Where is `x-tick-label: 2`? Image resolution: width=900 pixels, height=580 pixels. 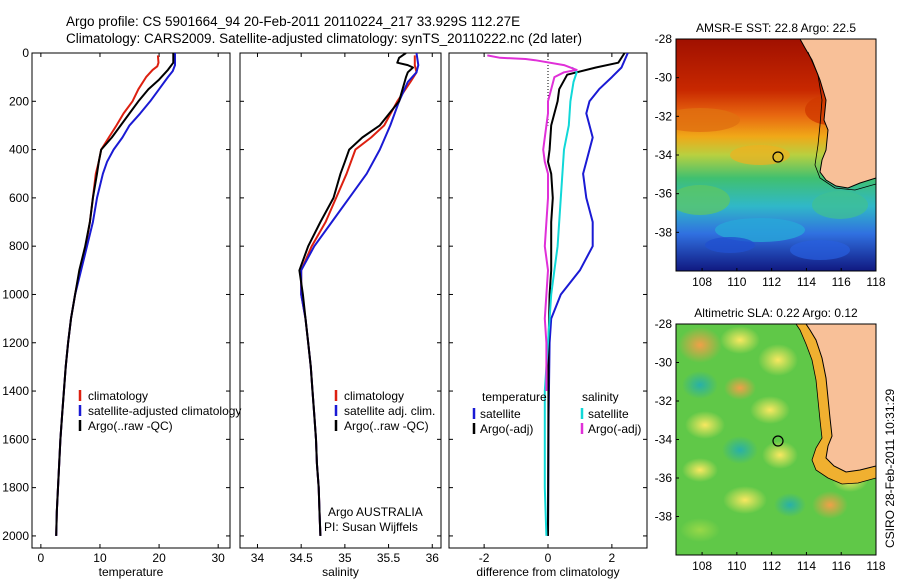
x-tick-label: 2 is located at coordinates (612, 558).